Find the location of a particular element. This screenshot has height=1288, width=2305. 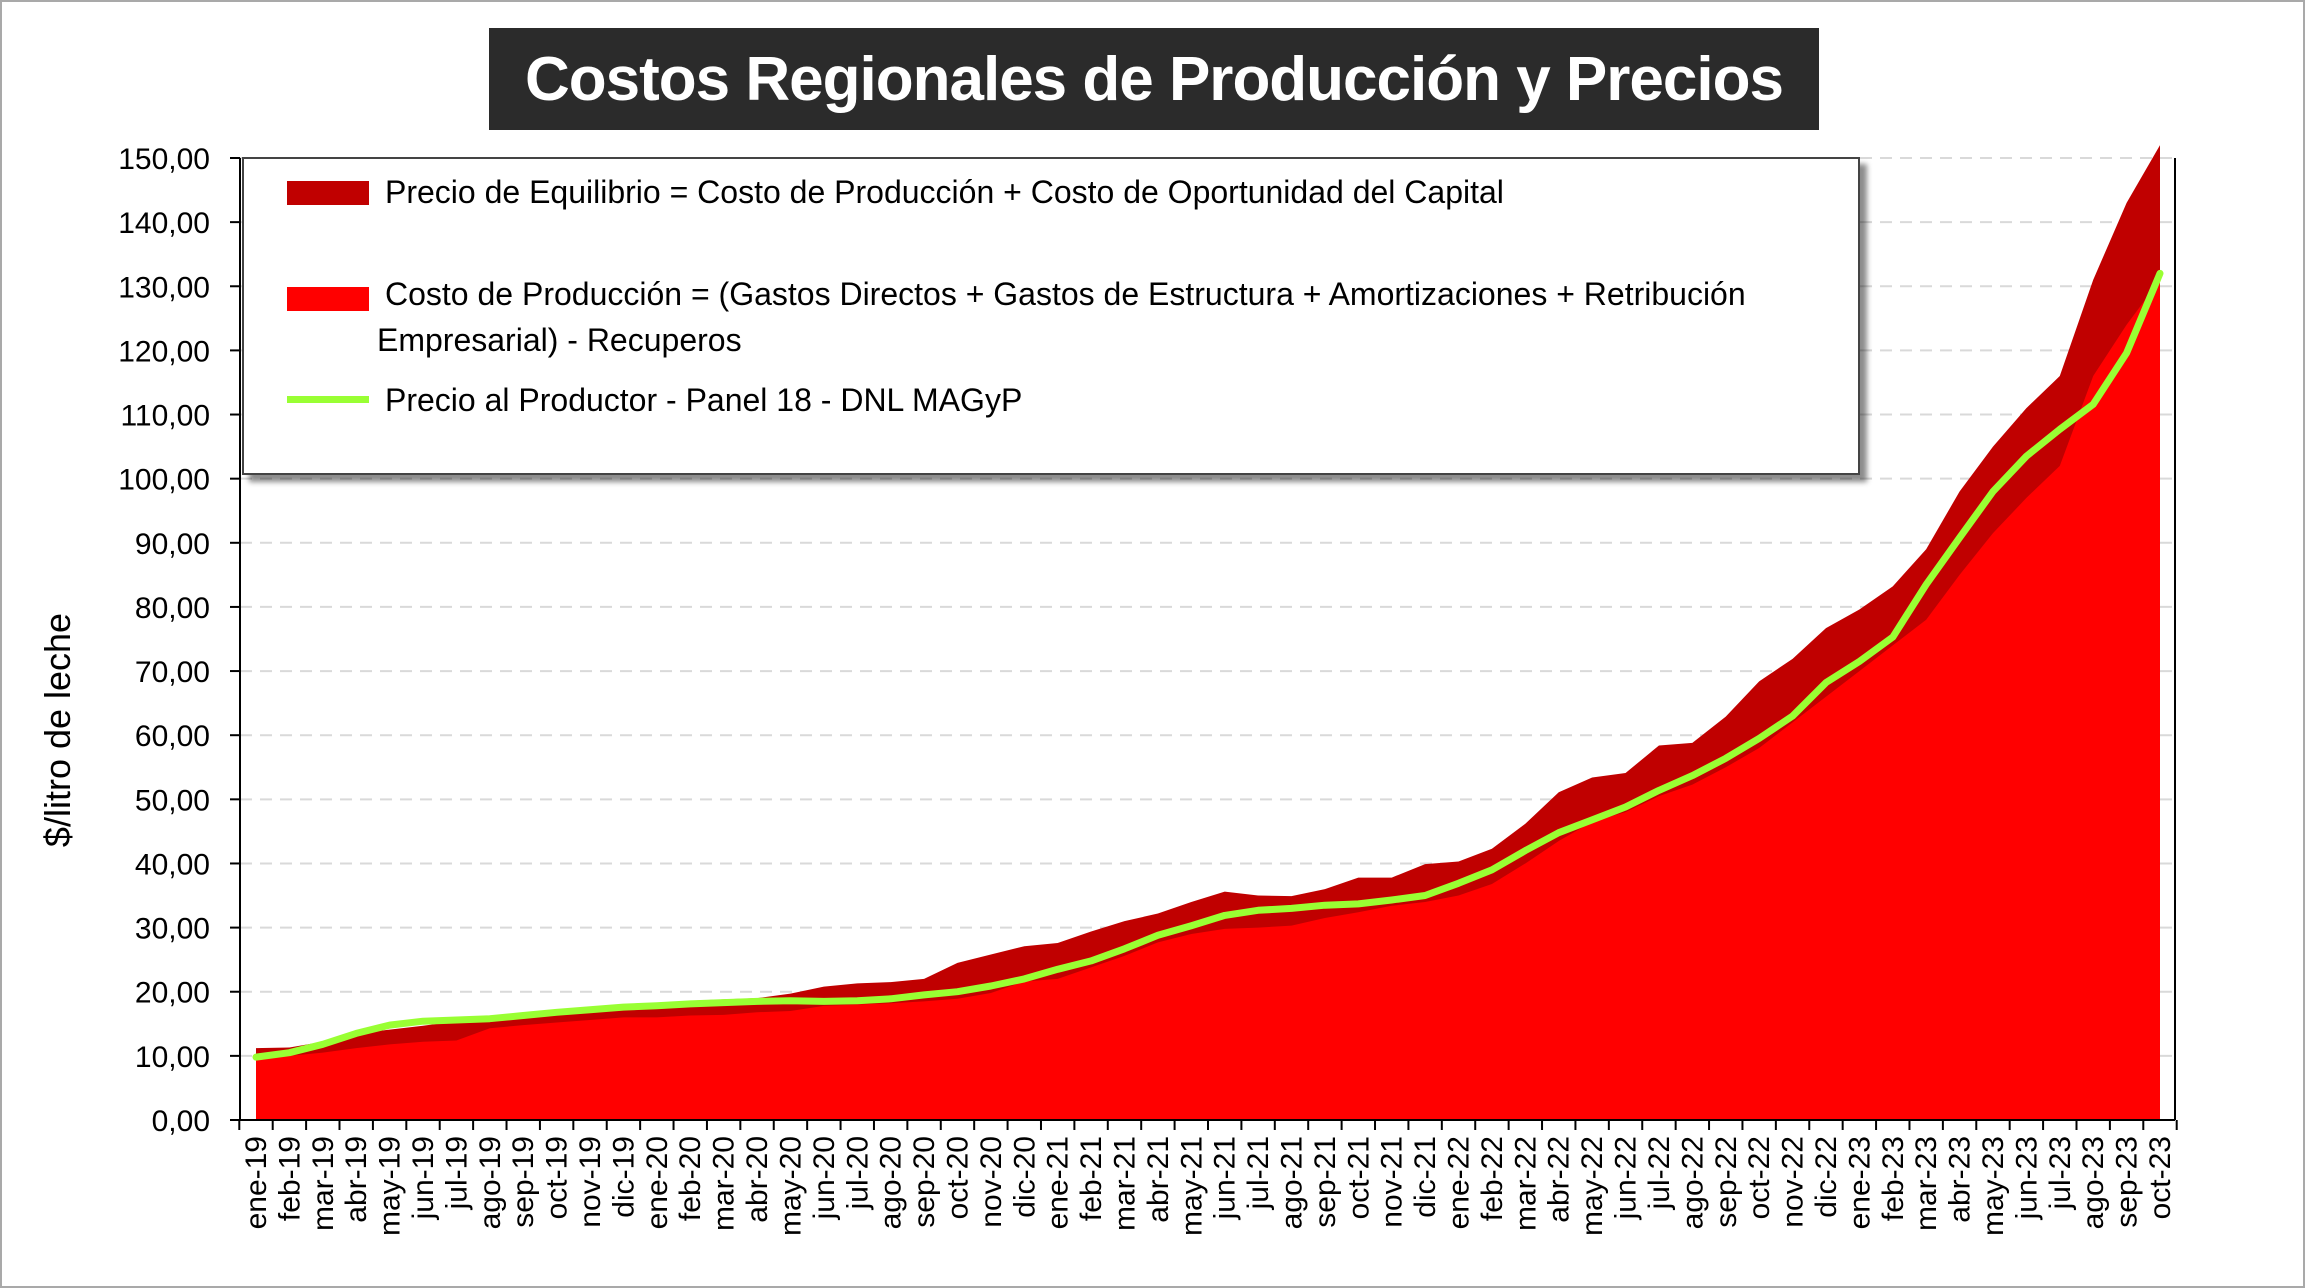

x-tick-label: feb-19 is located at coordinates (289, 1178).